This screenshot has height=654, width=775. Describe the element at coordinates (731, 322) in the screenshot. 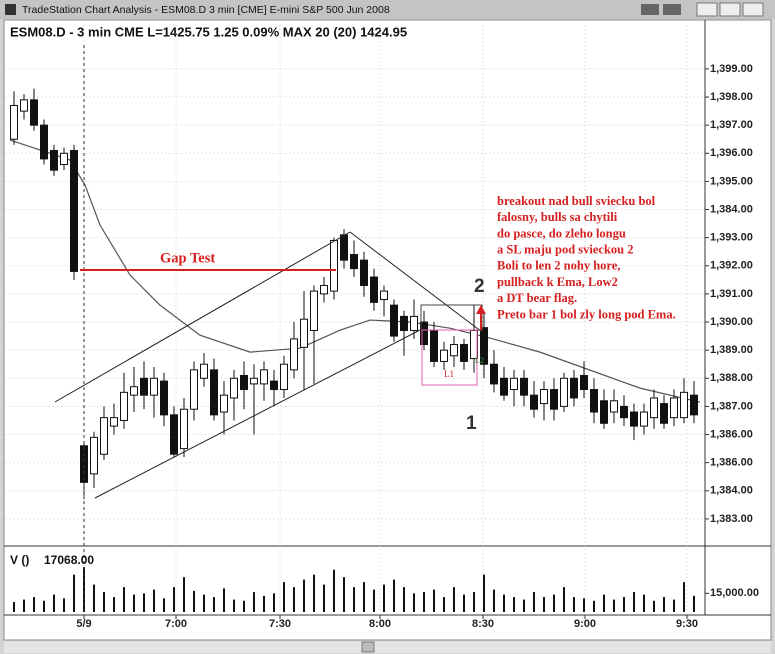

I see `y-tick-label: 1,390.00` at that location.